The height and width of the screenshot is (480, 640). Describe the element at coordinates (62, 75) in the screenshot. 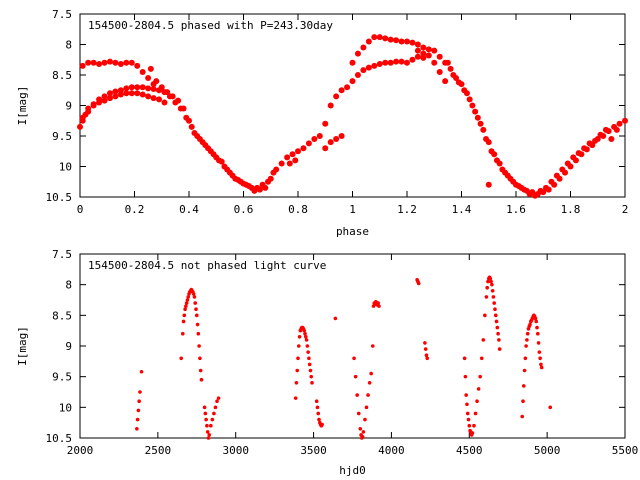

I see `y-tick-label: 8.5` at that location.